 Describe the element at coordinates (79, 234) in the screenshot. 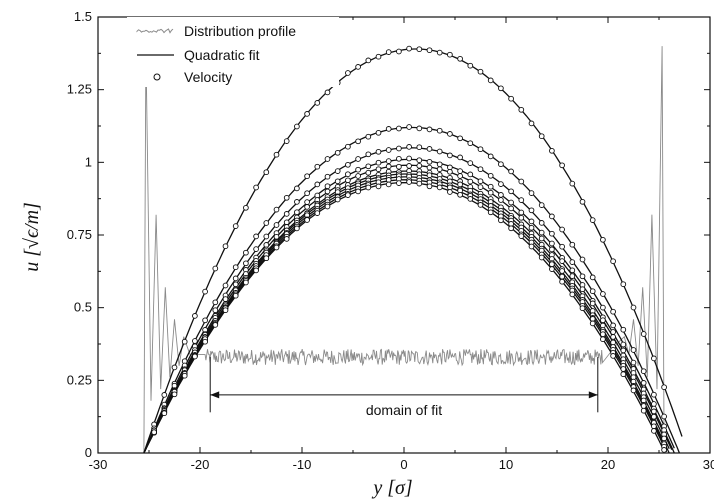

I see `y-tick-label: 0.75` at that location.